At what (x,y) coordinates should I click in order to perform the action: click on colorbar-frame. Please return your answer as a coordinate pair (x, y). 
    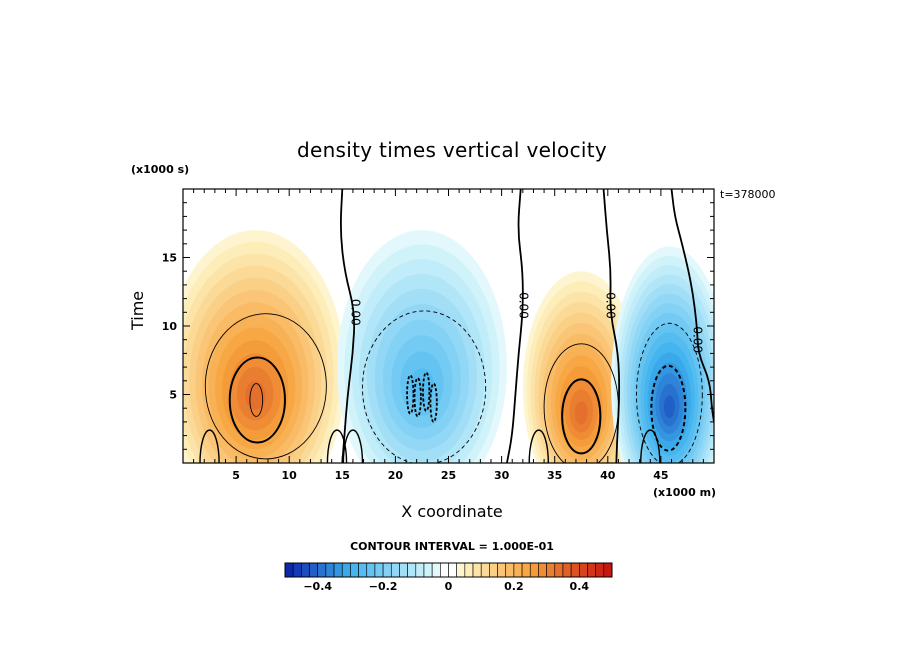
    Looking at the image, I should click on (448, 570).